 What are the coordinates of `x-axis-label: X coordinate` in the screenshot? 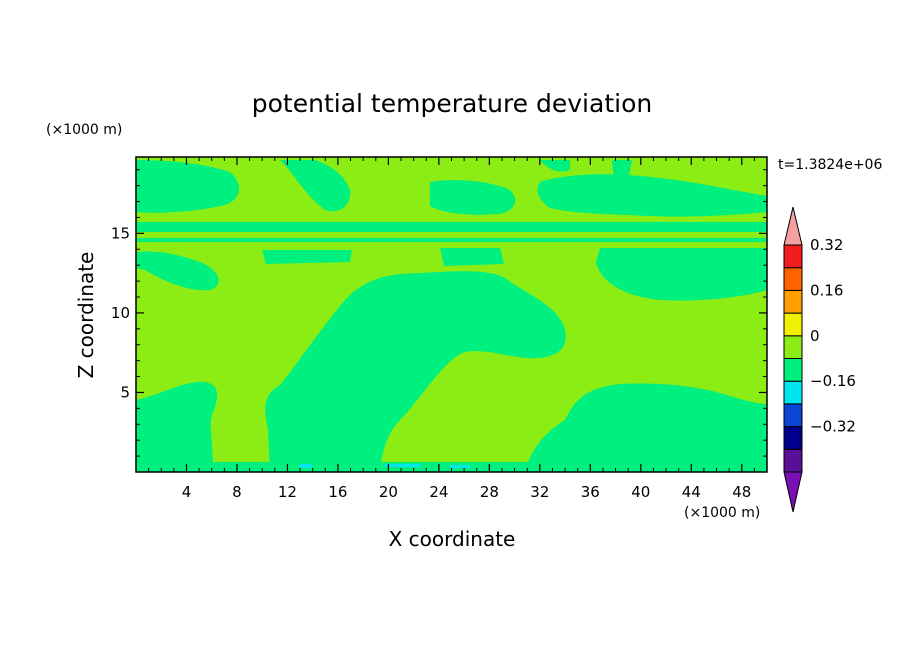 It's located at (452, 539).